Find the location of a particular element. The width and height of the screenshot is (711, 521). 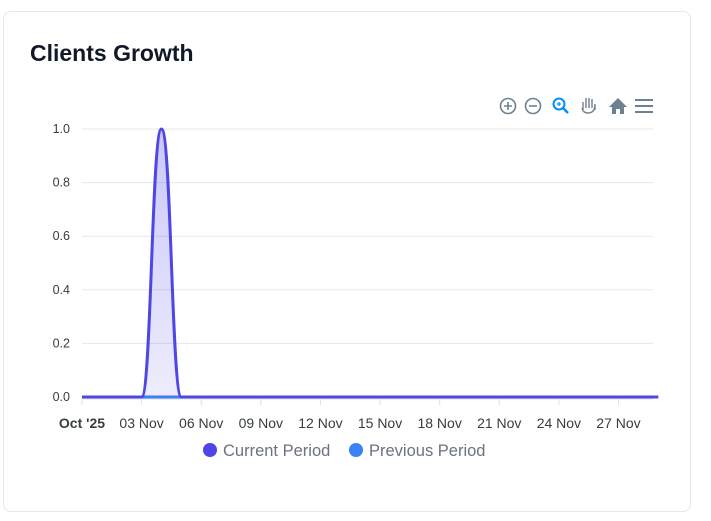

x-tick-label: 21 Nov is located at coordinates (499, 423).